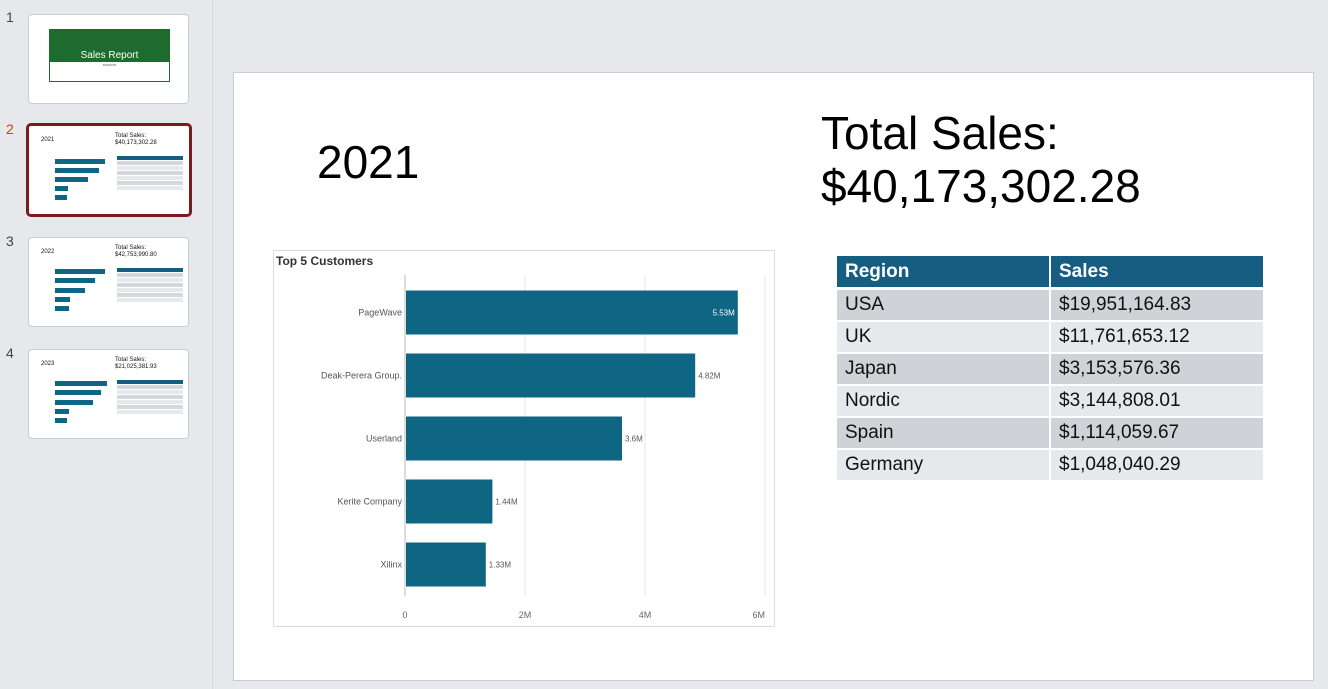 The width and height of the screenshot is (1328, 689). I want to click on sales-cell: $11,761,653.12, so click(1158, 338).